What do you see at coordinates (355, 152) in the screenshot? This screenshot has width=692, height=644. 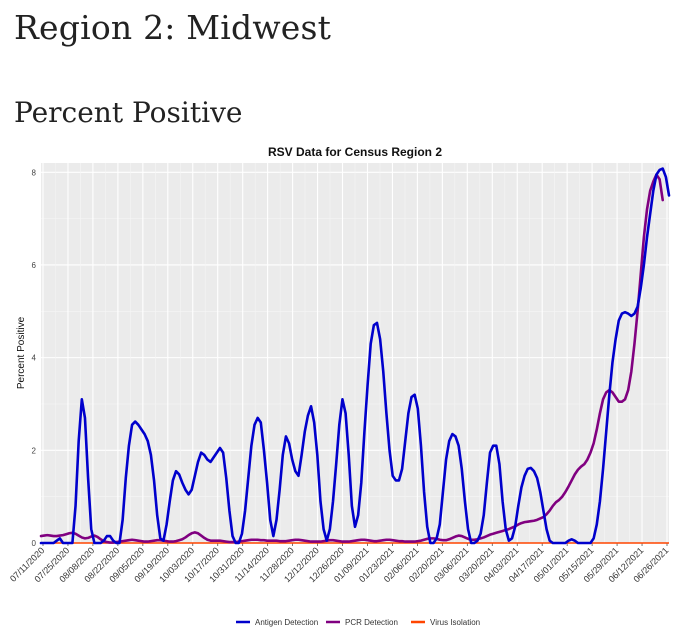 I see `chart-title: RSV Data for Census Region 2` at bounding box center [355, 152].